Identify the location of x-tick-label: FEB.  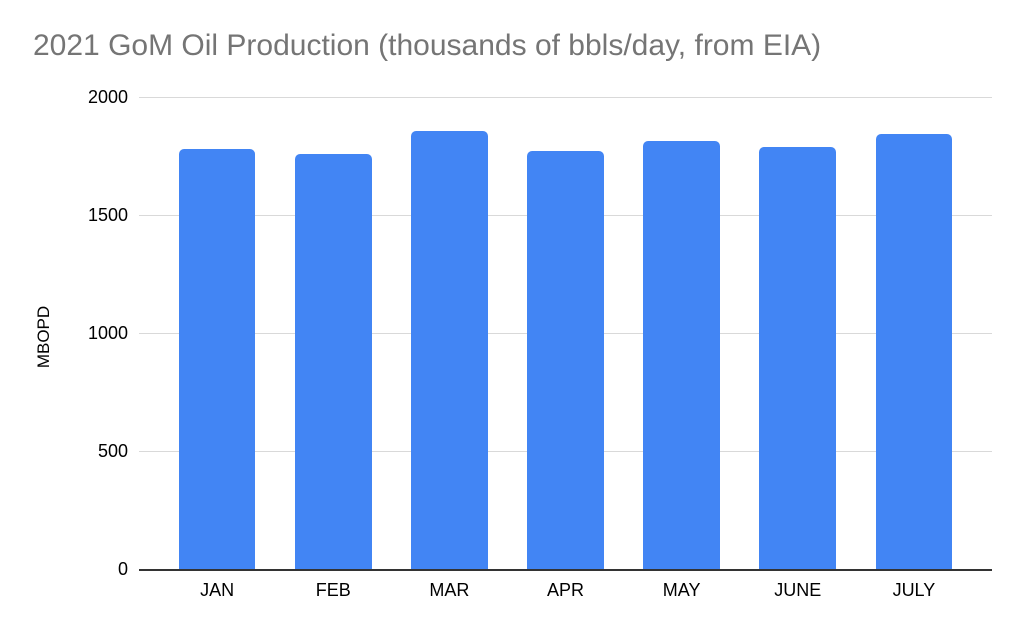
(333, 590).